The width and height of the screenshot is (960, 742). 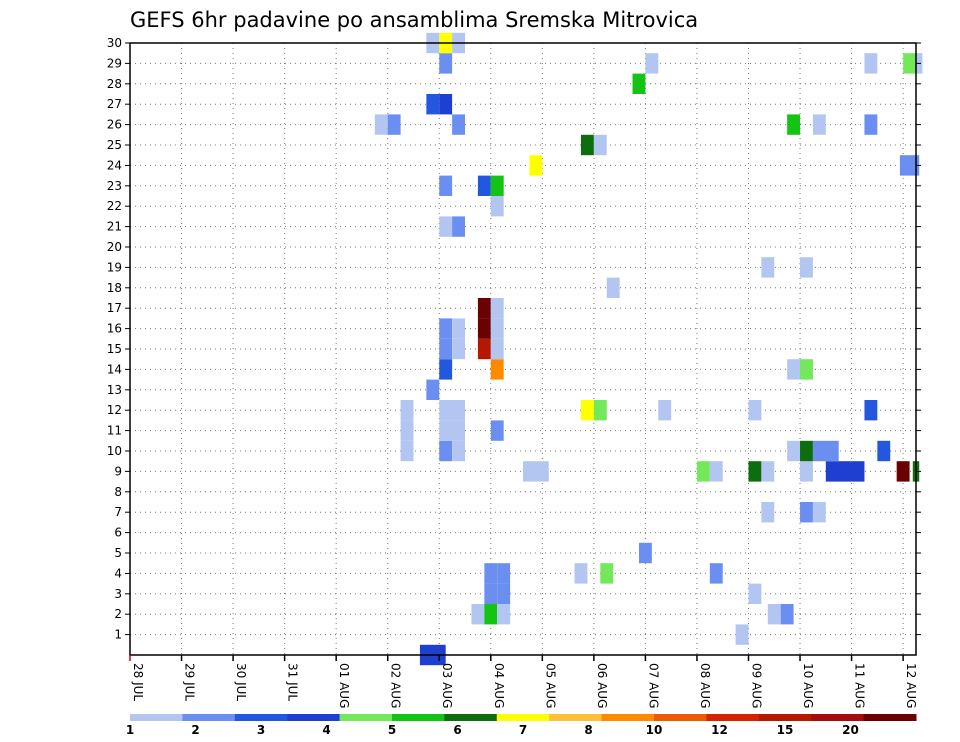 I want to click on y-tick-label: 24, so click(x=114, y=165).